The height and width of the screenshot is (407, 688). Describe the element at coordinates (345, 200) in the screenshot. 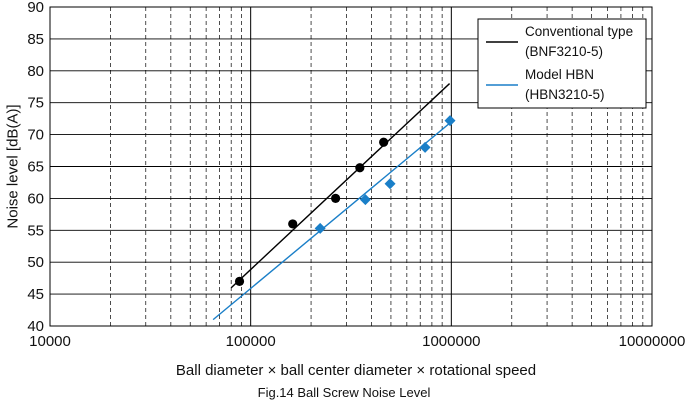

I see `data-markers` at that location.